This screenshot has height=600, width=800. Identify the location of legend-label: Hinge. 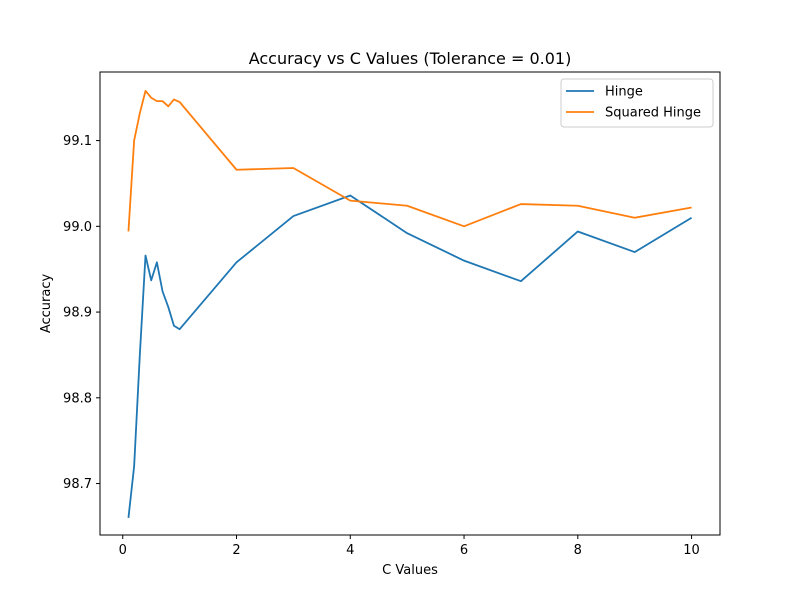
(624, 92).